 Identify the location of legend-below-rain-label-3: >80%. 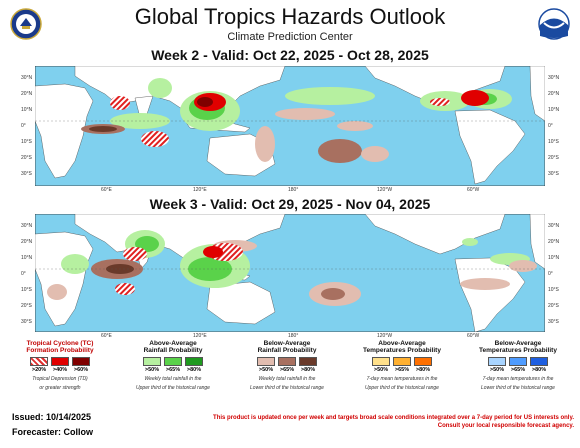
(308, 370).